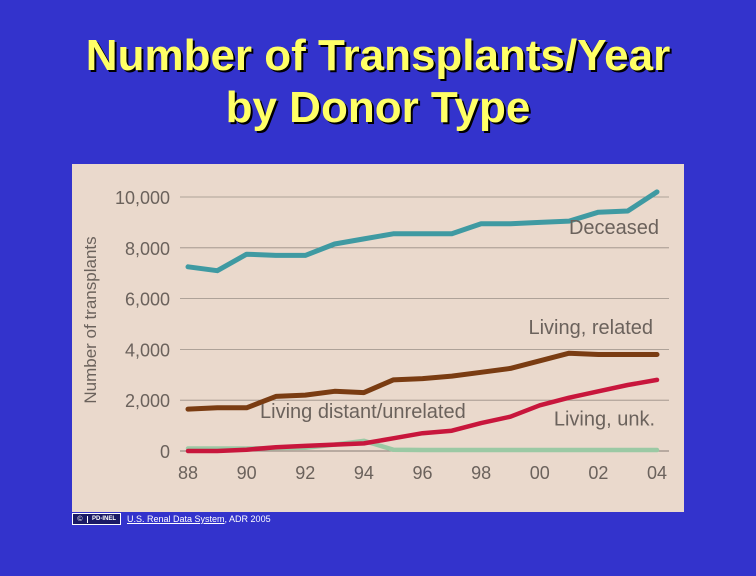 This screenshot has width=756, height=576. I want to click on source-link: U.S. Renal Data System, so click(176, 519).